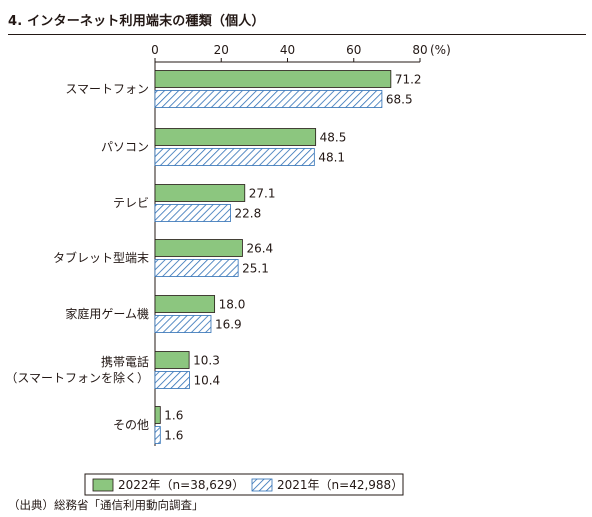 This screenshot has width=592, height=517. Describe the element at coordinates (331, 158) in the screenshot. I see `value-label-2021: 48.1` at that location.